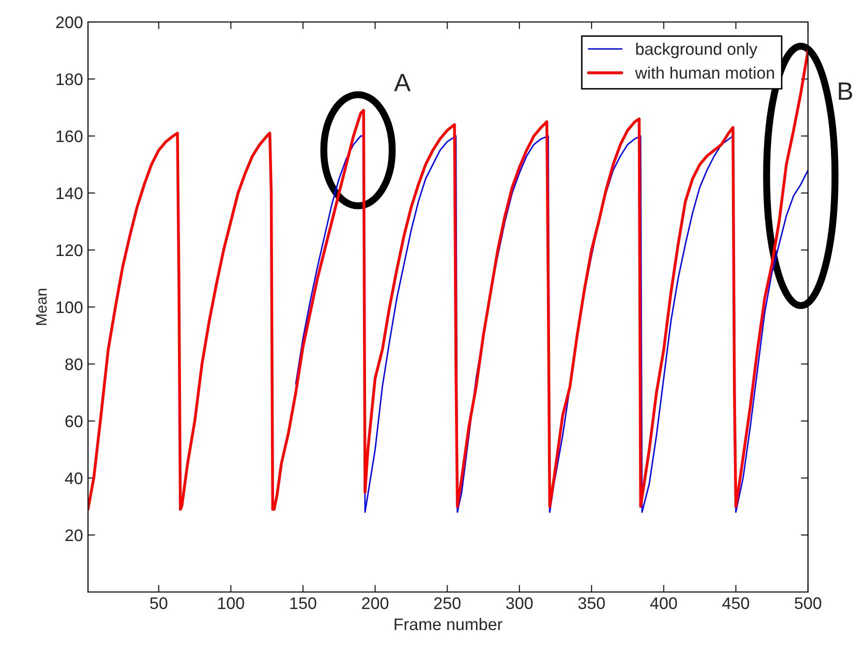 Image resolution: width=866 pixels, height=648 pixels. What do you see at coordinates (69, 22) in the screenshot?
I see `y-tick-label: 200` at bounding box center [69, 22].